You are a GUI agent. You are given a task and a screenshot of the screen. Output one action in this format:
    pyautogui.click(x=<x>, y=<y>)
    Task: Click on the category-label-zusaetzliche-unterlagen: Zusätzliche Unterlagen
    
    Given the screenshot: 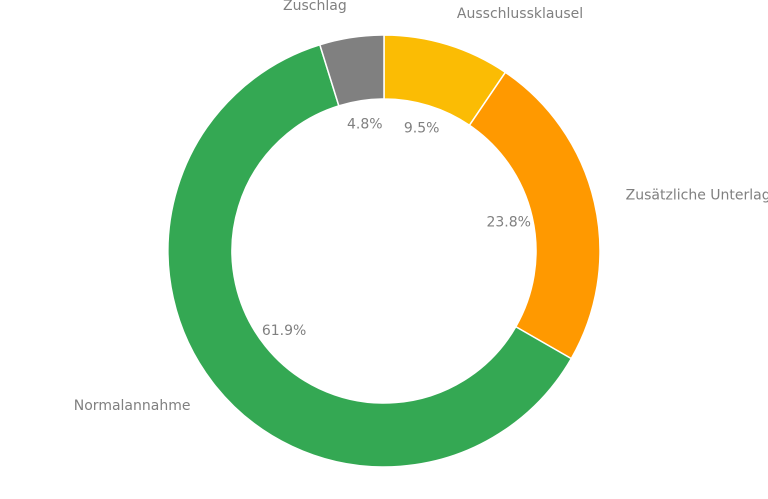 What is the action you would take?
    pyautogui.click(x=697, y=195)
    